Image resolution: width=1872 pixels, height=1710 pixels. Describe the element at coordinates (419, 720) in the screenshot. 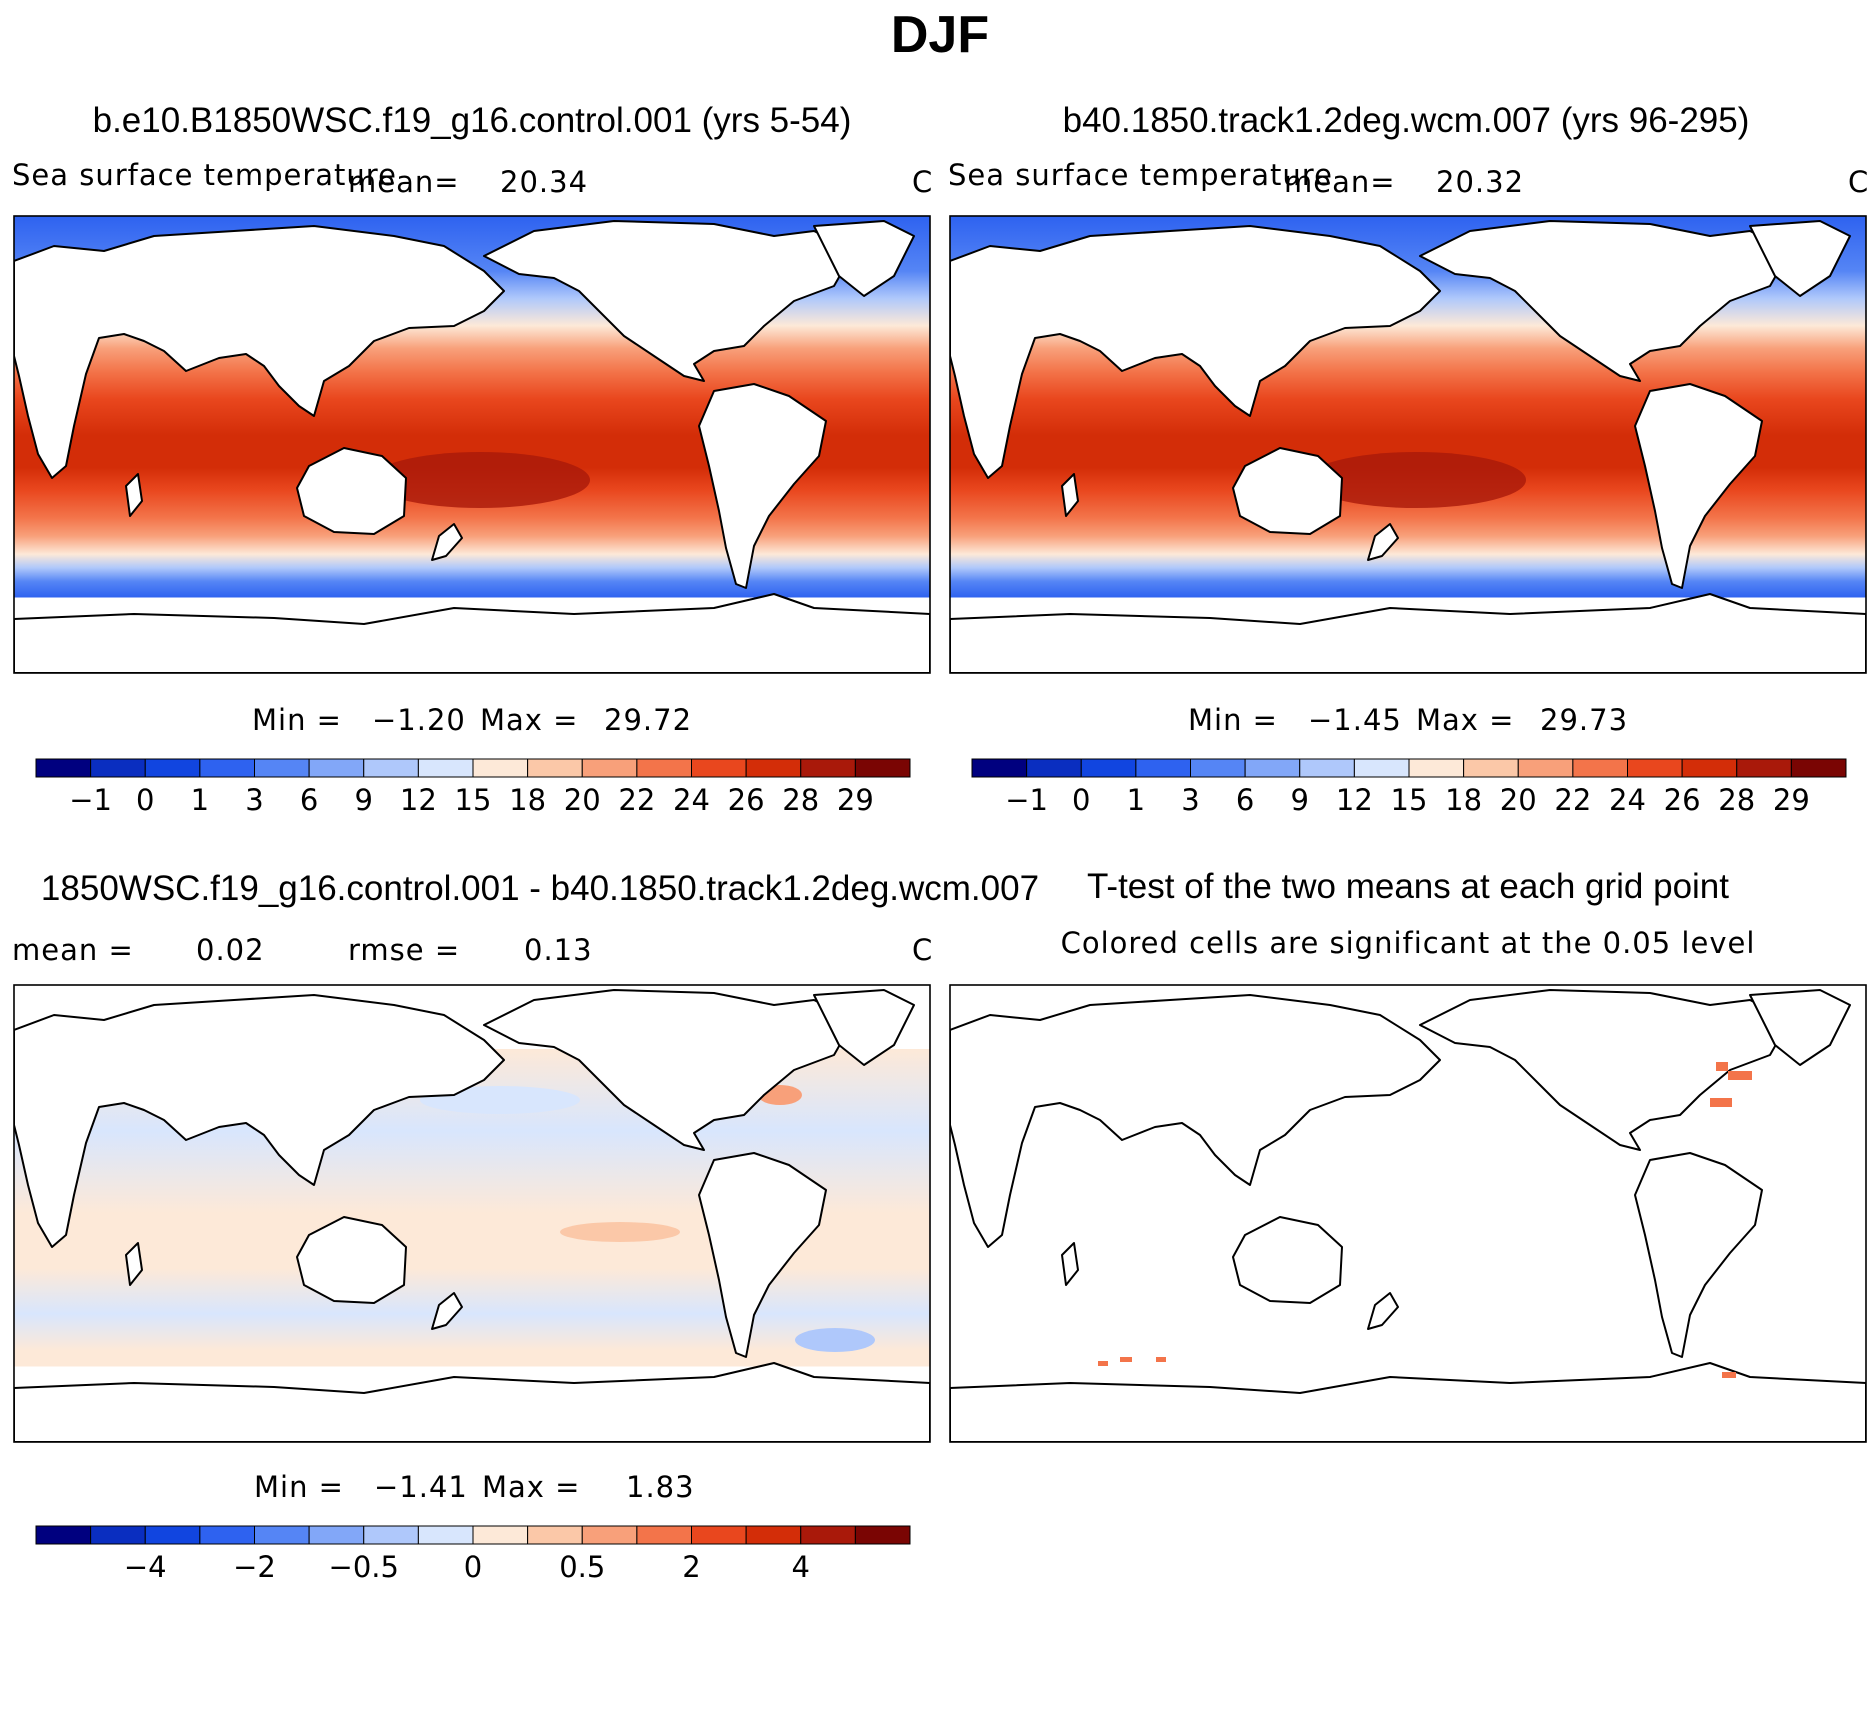

I see `panel-a-min-value: −1.20` at that location.